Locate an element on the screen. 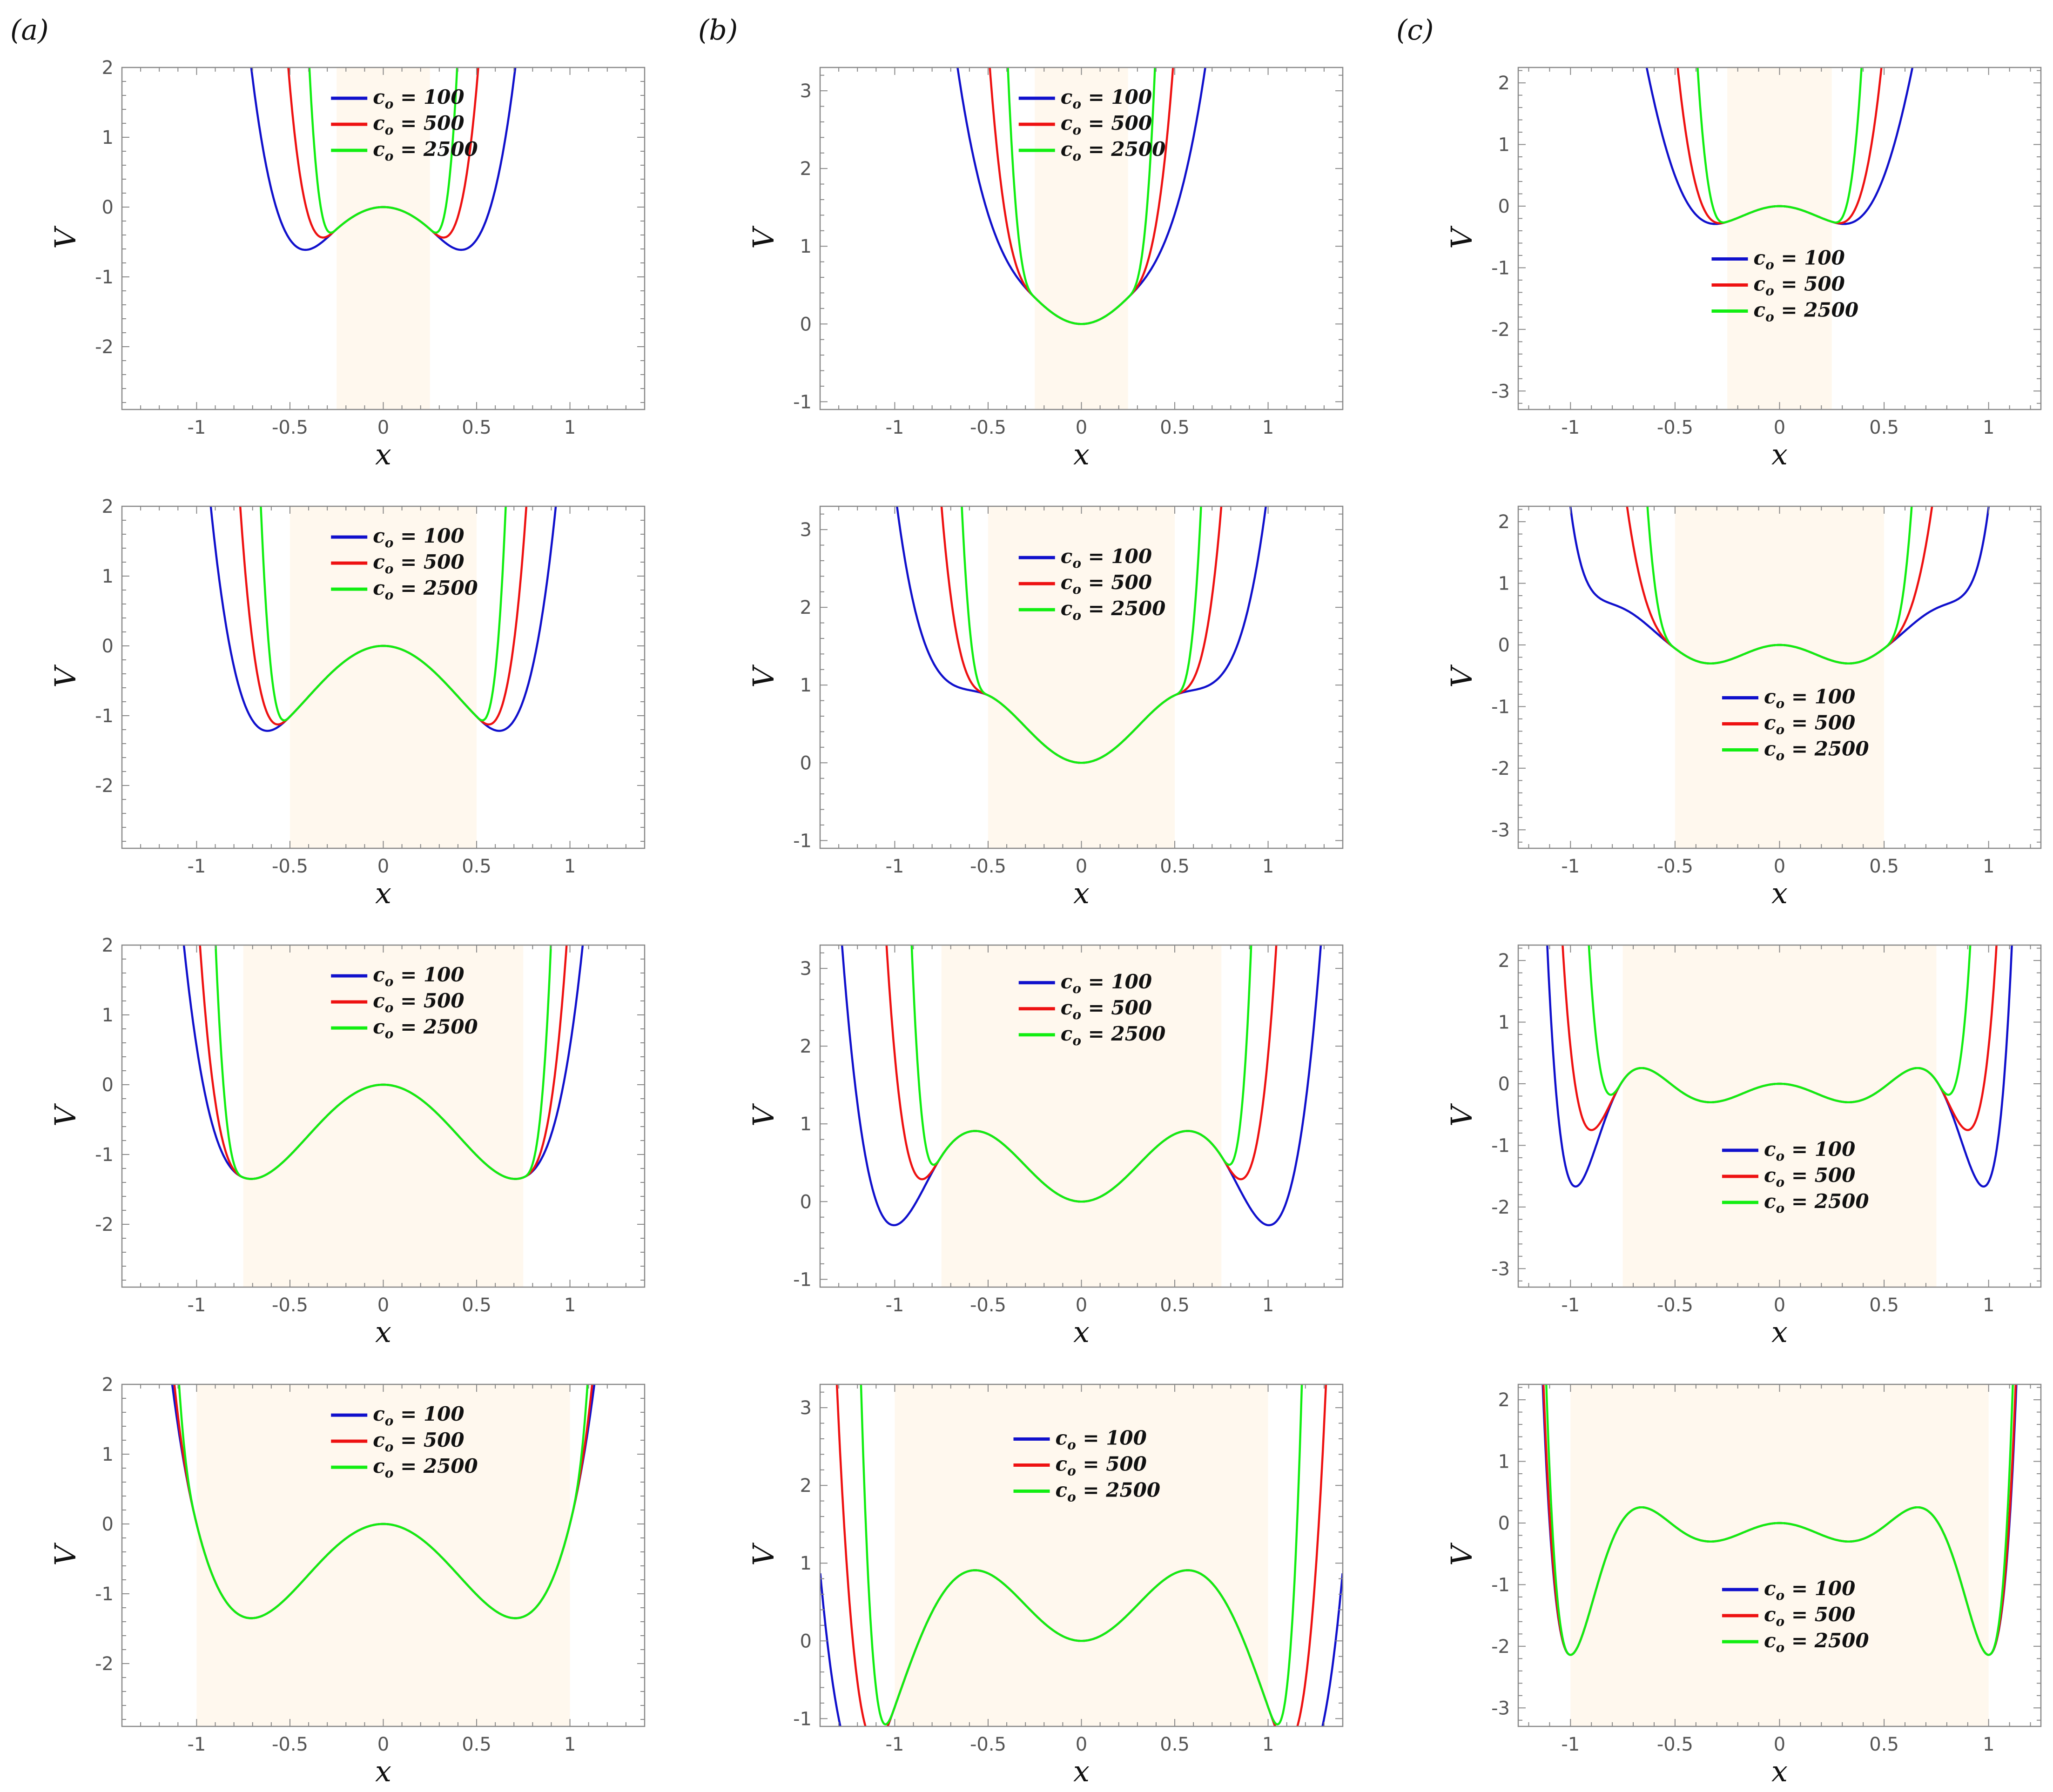 Image resolution: width=2053 pixels, height=1792 pixels. panel-label-c: (c) is located at coordinates (1415, 30).